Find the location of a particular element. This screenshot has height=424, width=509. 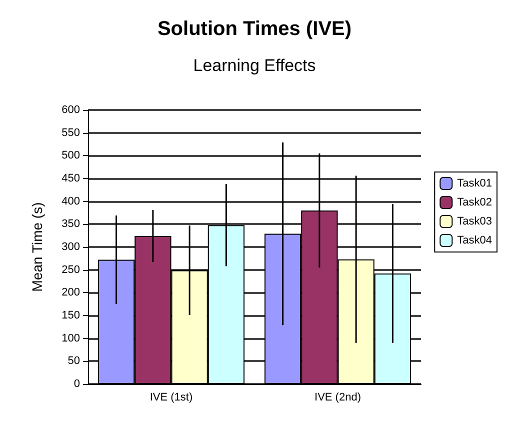

y-tick-label: 200 is located at coordinates (71, 292).